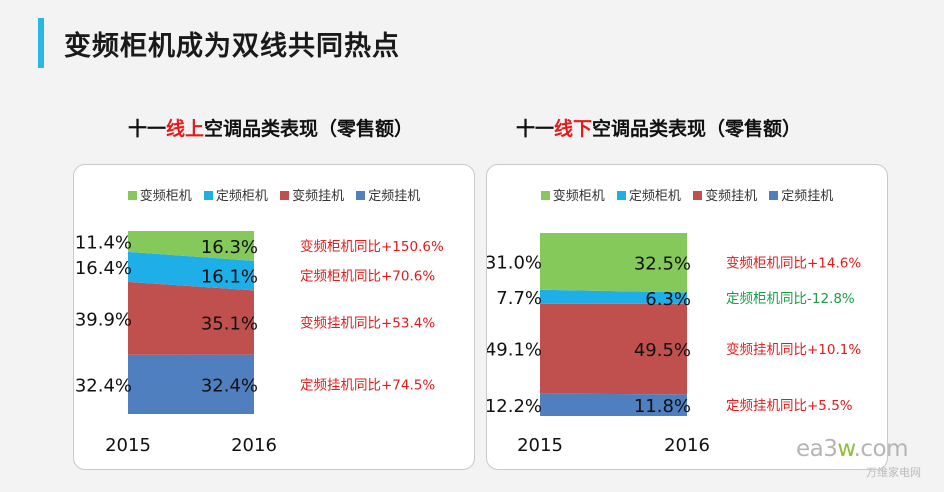 This screenshot has width=944, height=492. Describe the element at coordinates (103, 319) in the screenshot. I see `data-label: 39.9%` at that location.